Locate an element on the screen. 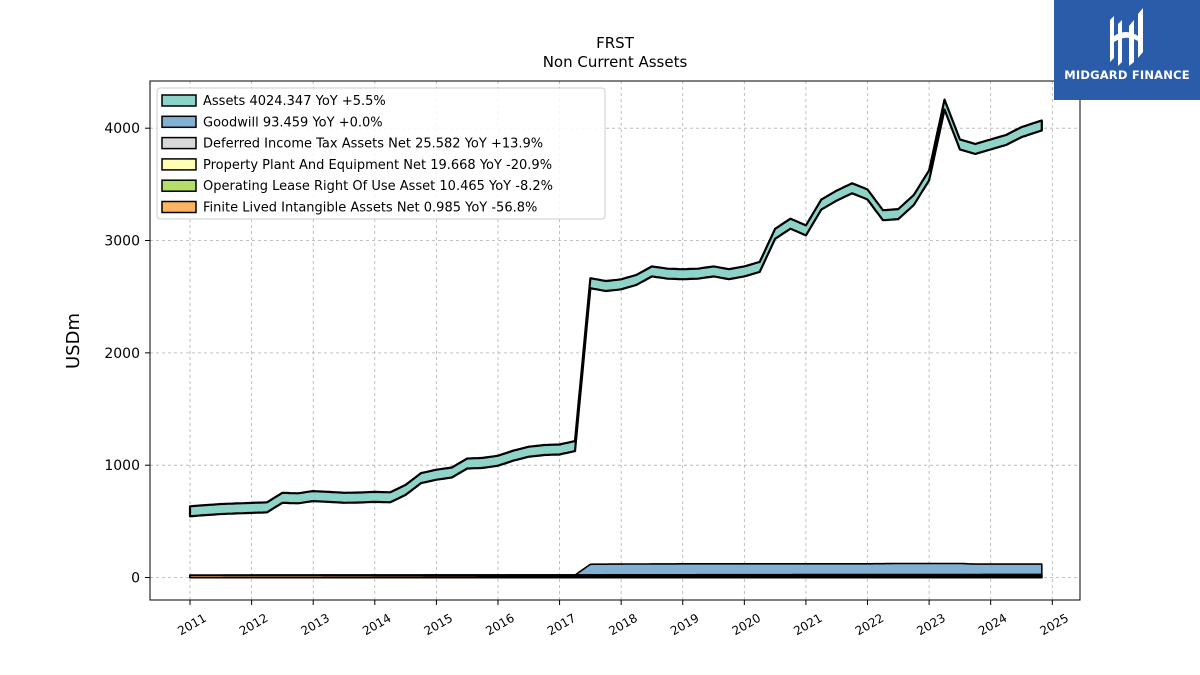 This screenshot has width=1200, height=675. series-area is located at coordinates (616, 576).